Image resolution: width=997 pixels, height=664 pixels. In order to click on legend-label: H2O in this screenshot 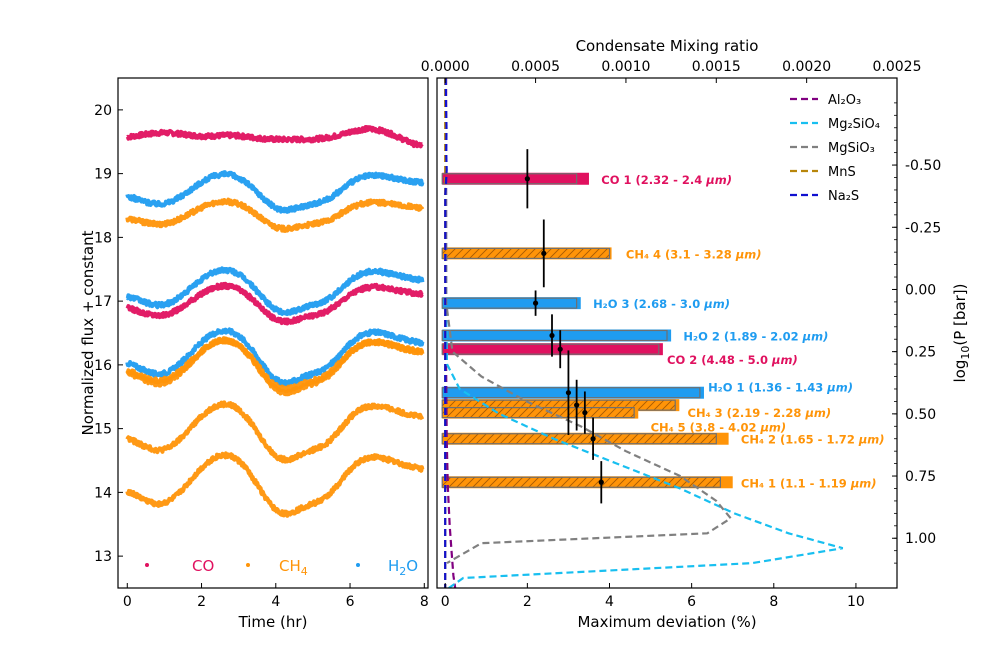, I will do `click(403, 567)`.